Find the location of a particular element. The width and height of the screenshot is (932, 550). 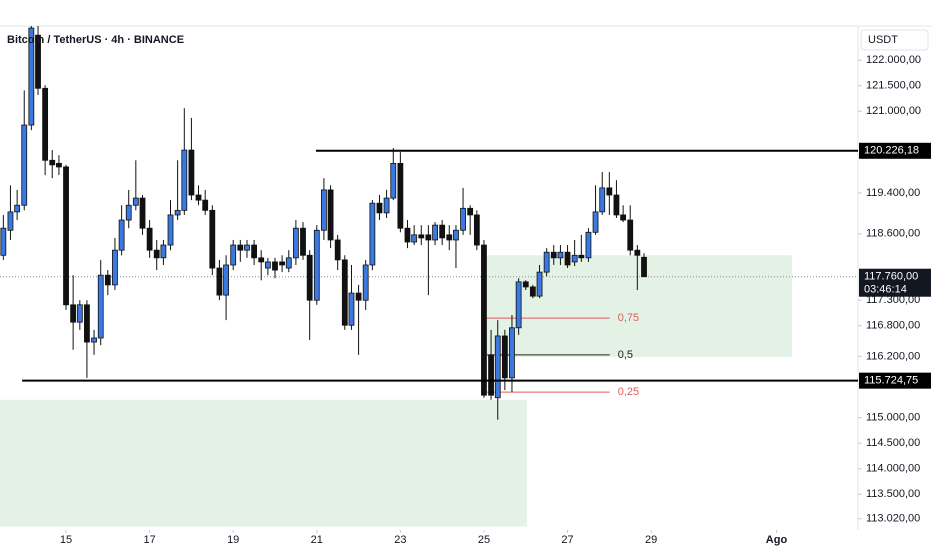

currency-box is located at coordinates (894, 40).